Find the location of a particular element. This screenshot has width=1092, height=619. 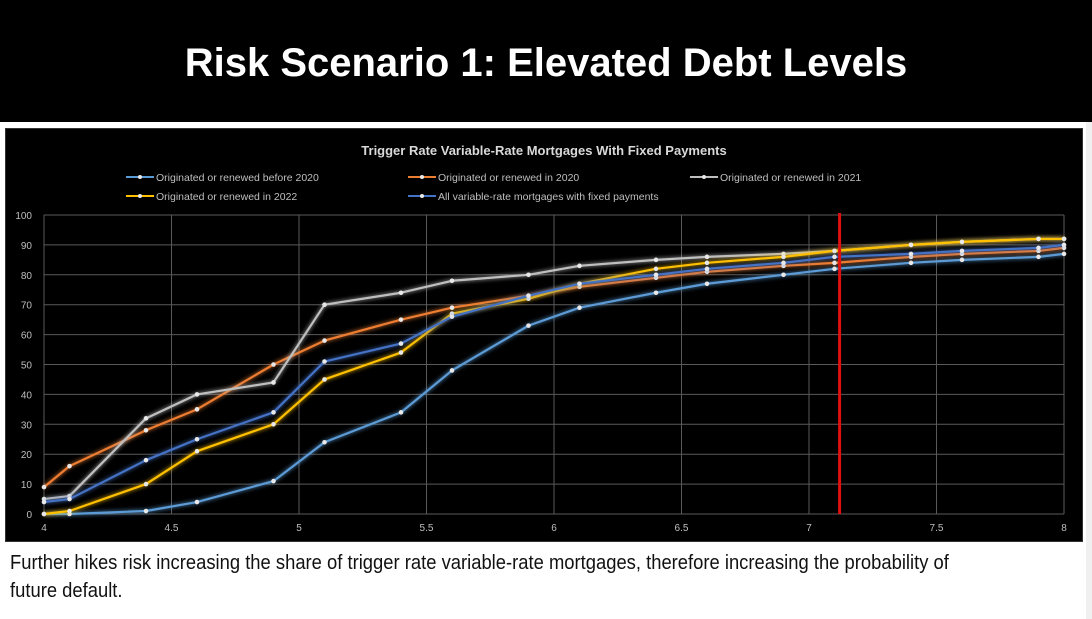

legend-item: Originated or renewed in 2020 is located at coordinates (493, 178).